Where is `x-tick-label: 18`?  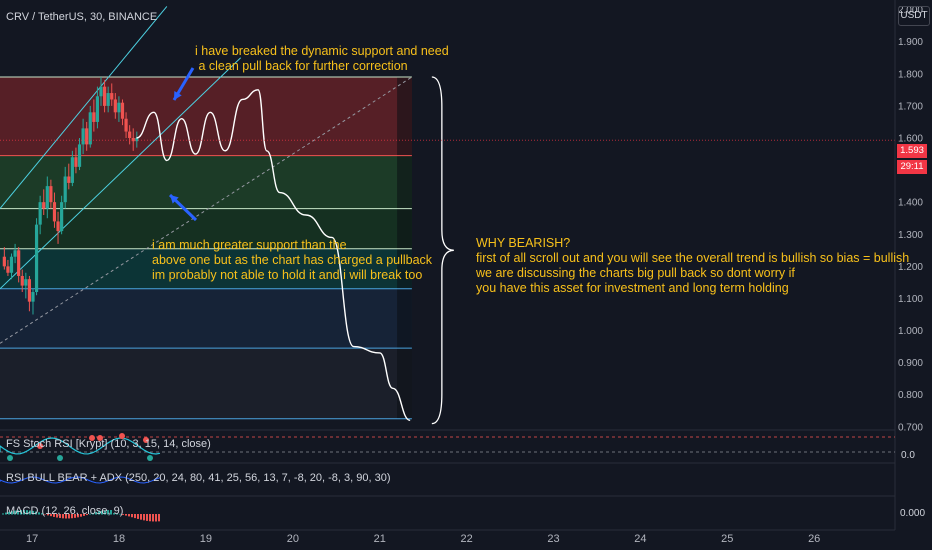
x-tick-label: 18 is located at coordinates (119, 539).